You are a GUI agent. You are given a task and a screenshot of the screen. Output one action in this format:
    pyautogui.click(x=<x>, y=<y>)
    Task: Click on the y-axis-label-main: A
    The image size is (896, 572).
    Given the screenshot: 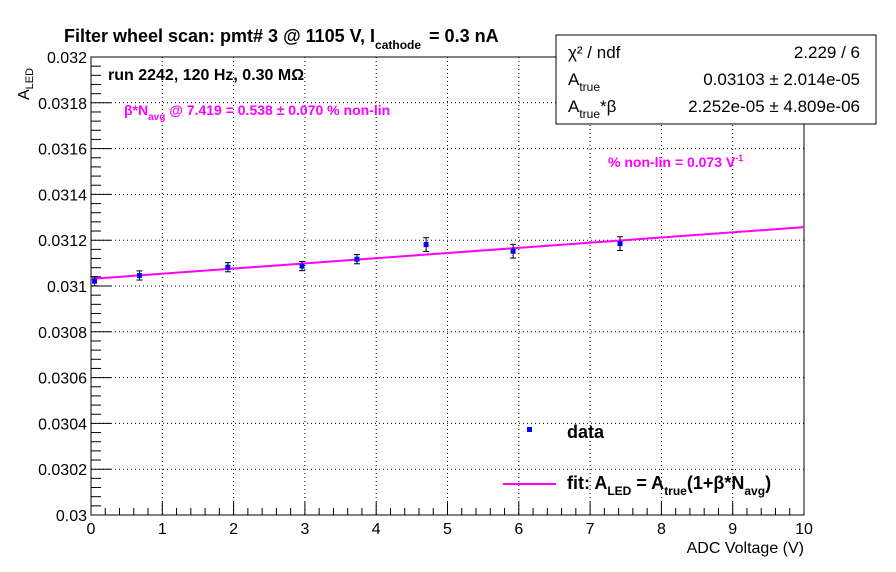 What is the action you would take?
    pyautogui.click(x=24, y=94)
    